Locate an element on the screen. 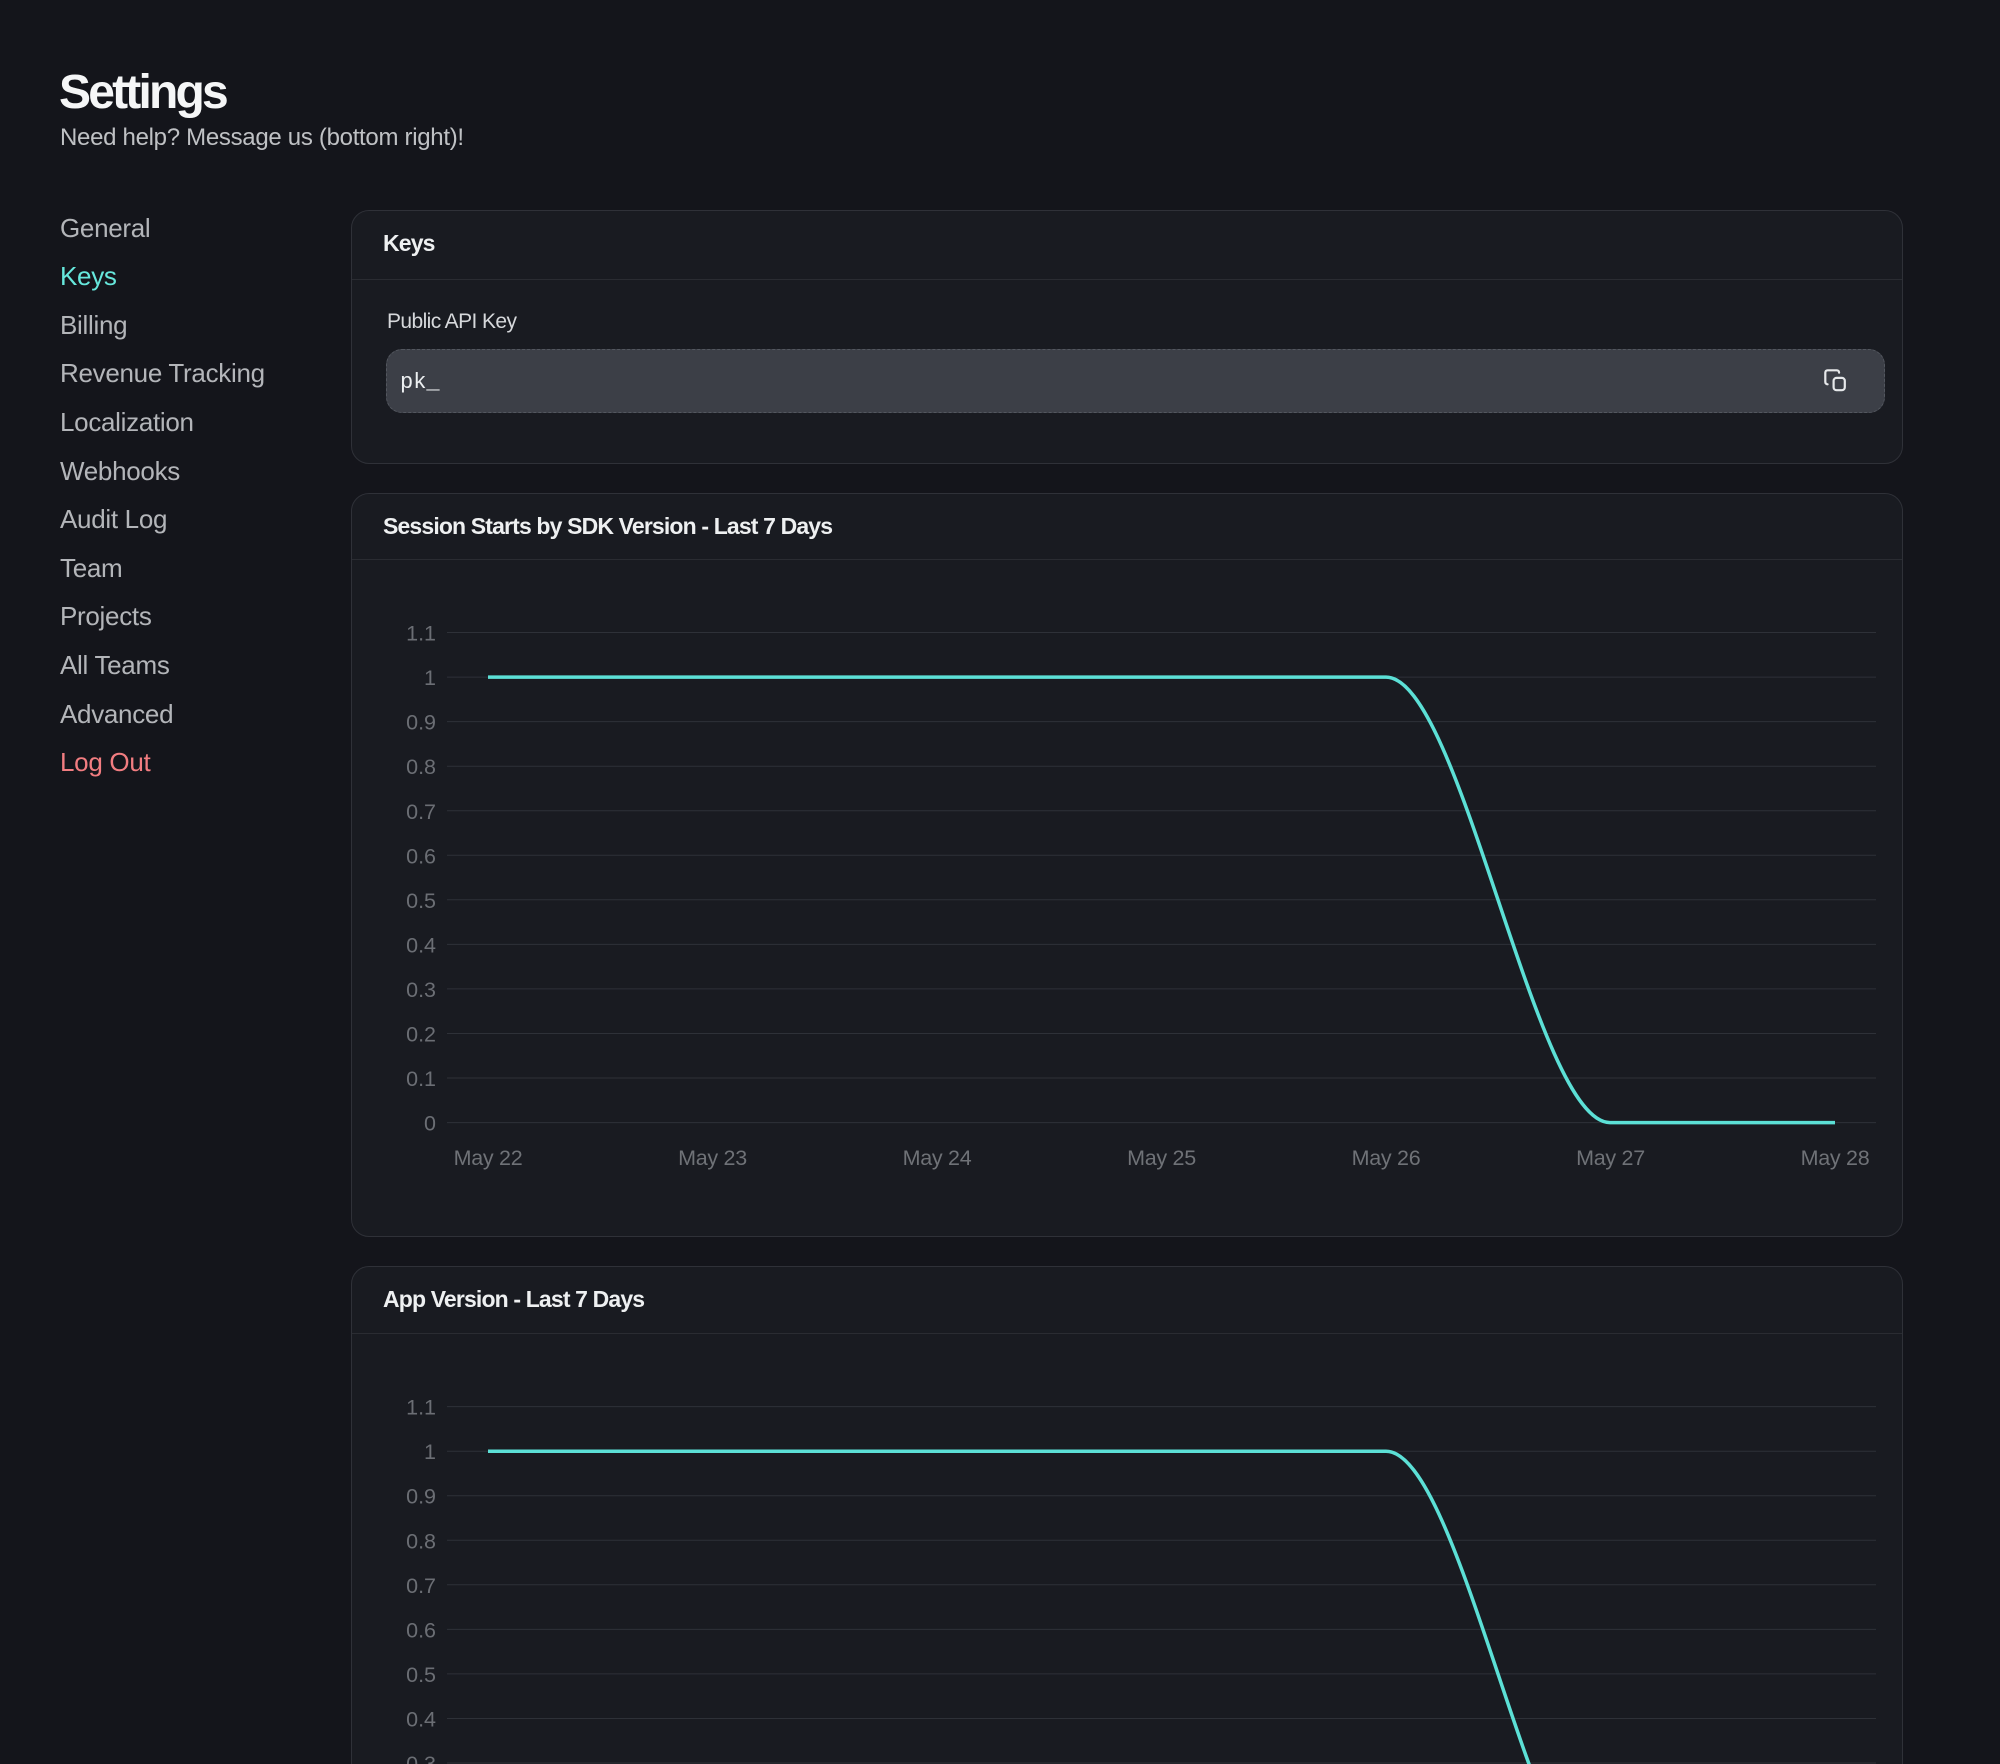 This screenshot has height=1764, width=2000. svg-text: May 28 is located at coordinates (1835, 1158).